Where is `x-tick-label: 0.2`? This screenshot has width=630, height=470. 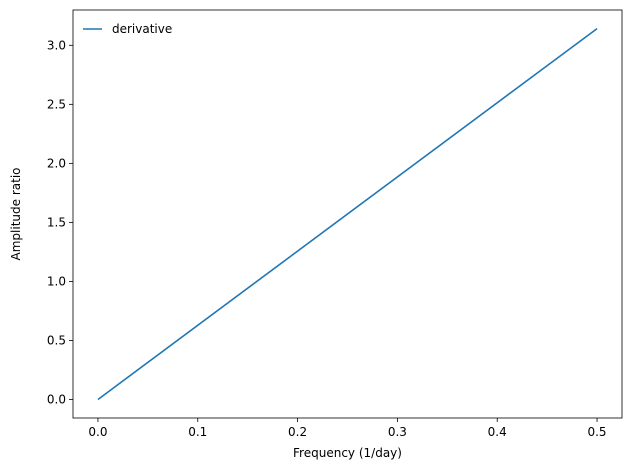 x-tick-label: 0.2 is located at coordinates (297, 432).